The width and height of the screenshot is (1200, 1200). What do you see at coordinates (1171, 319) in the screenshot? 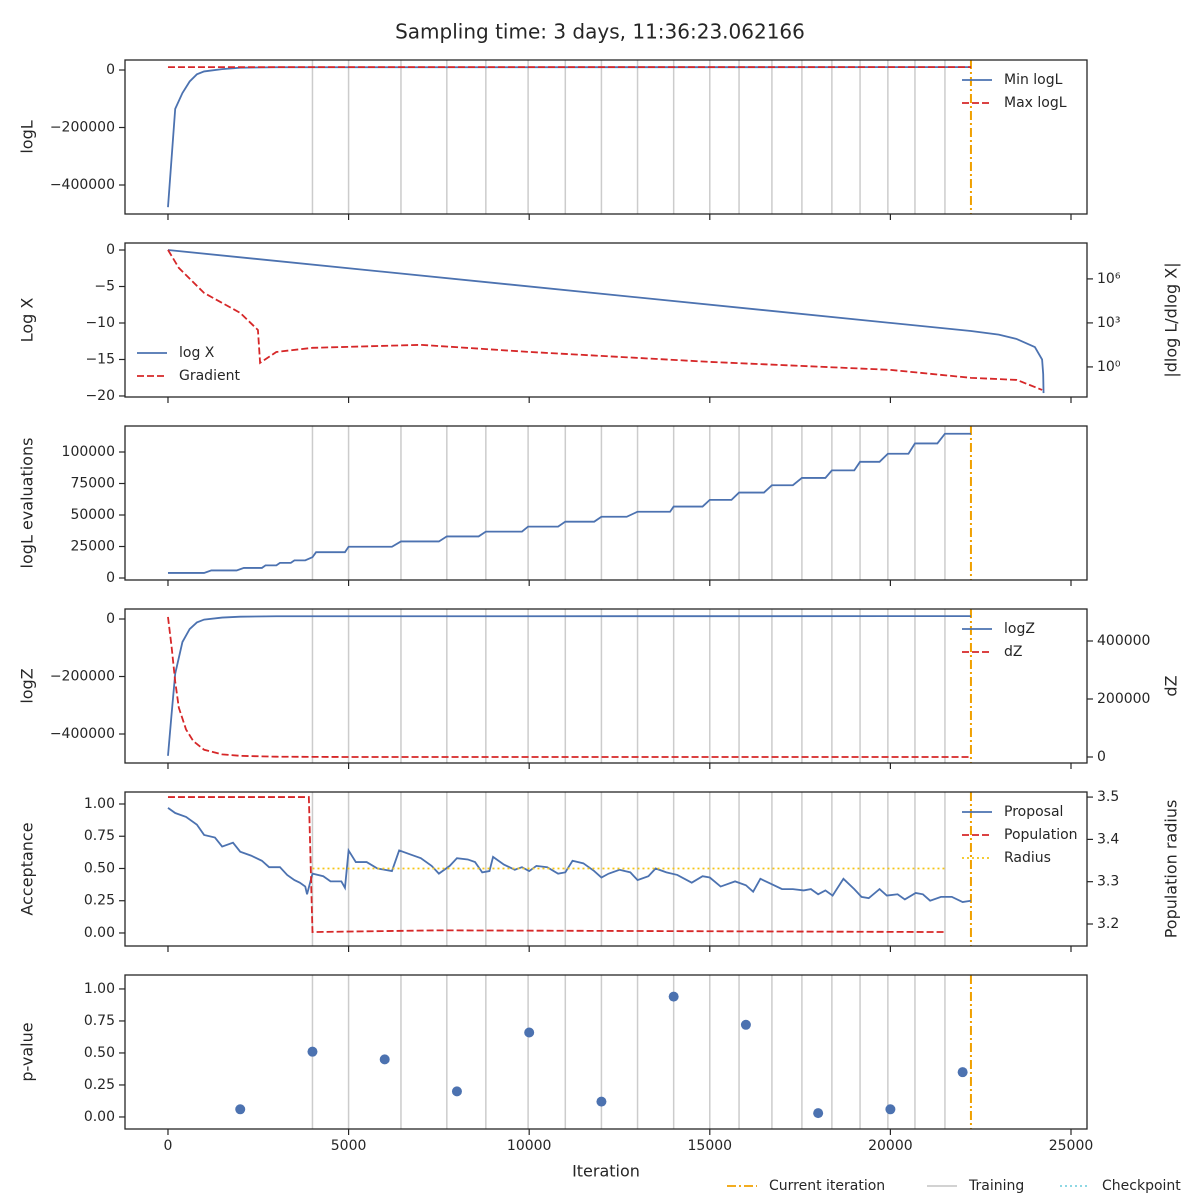
I see `y2-axis-label: |dlog L/dlog X|` at bounding box center [1171, 319].